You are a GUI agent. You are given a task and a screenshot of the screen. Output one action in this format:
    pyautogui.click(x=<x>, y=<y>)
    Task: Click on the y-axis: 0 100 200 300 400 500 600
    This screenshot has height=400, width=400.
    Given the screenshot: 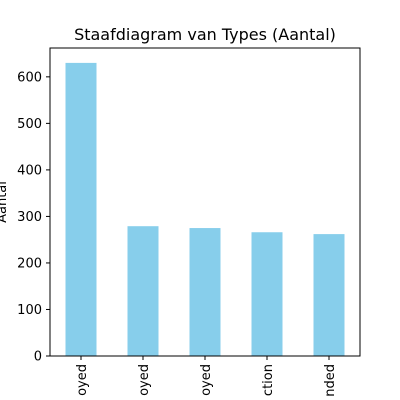 What is the action you would take?
    pyautogui.click(x=33, y=217)
    